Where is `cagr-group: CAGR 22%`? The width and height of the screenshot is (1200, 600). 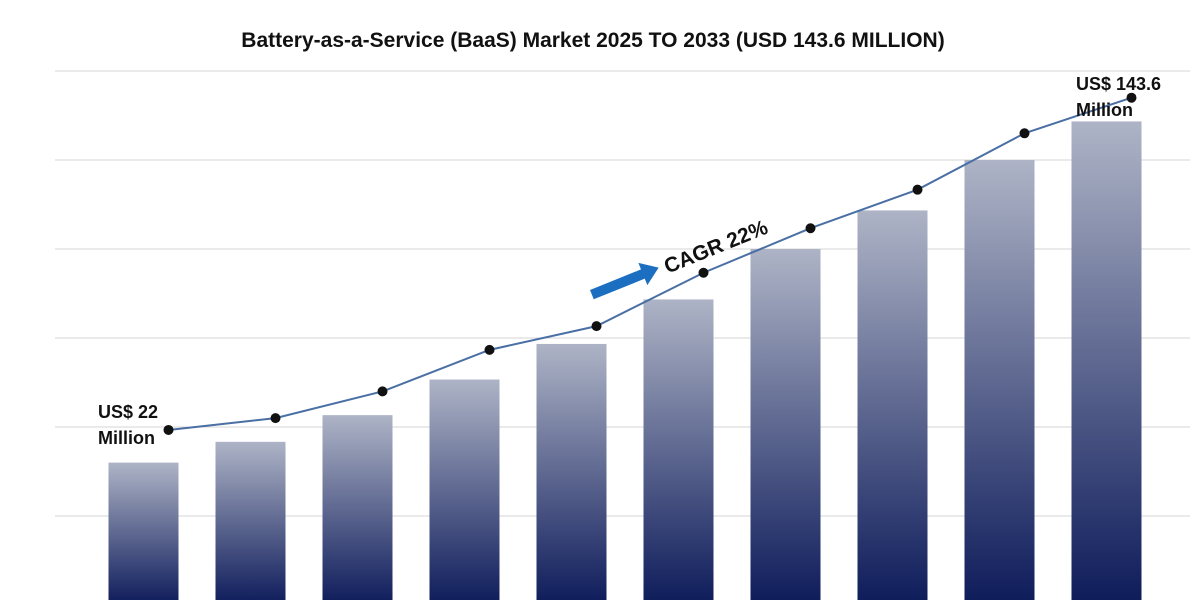 cagr-group: CAGR 22% is located at coordinates (680, 258).